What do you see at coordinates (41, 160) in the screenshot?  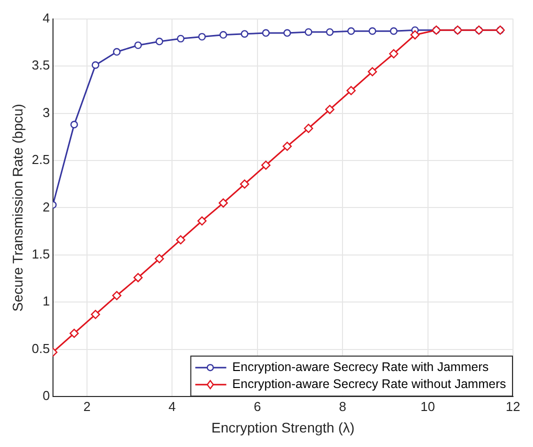 I see `y-tick-label: 2.5` at bounding box center [41, 160].